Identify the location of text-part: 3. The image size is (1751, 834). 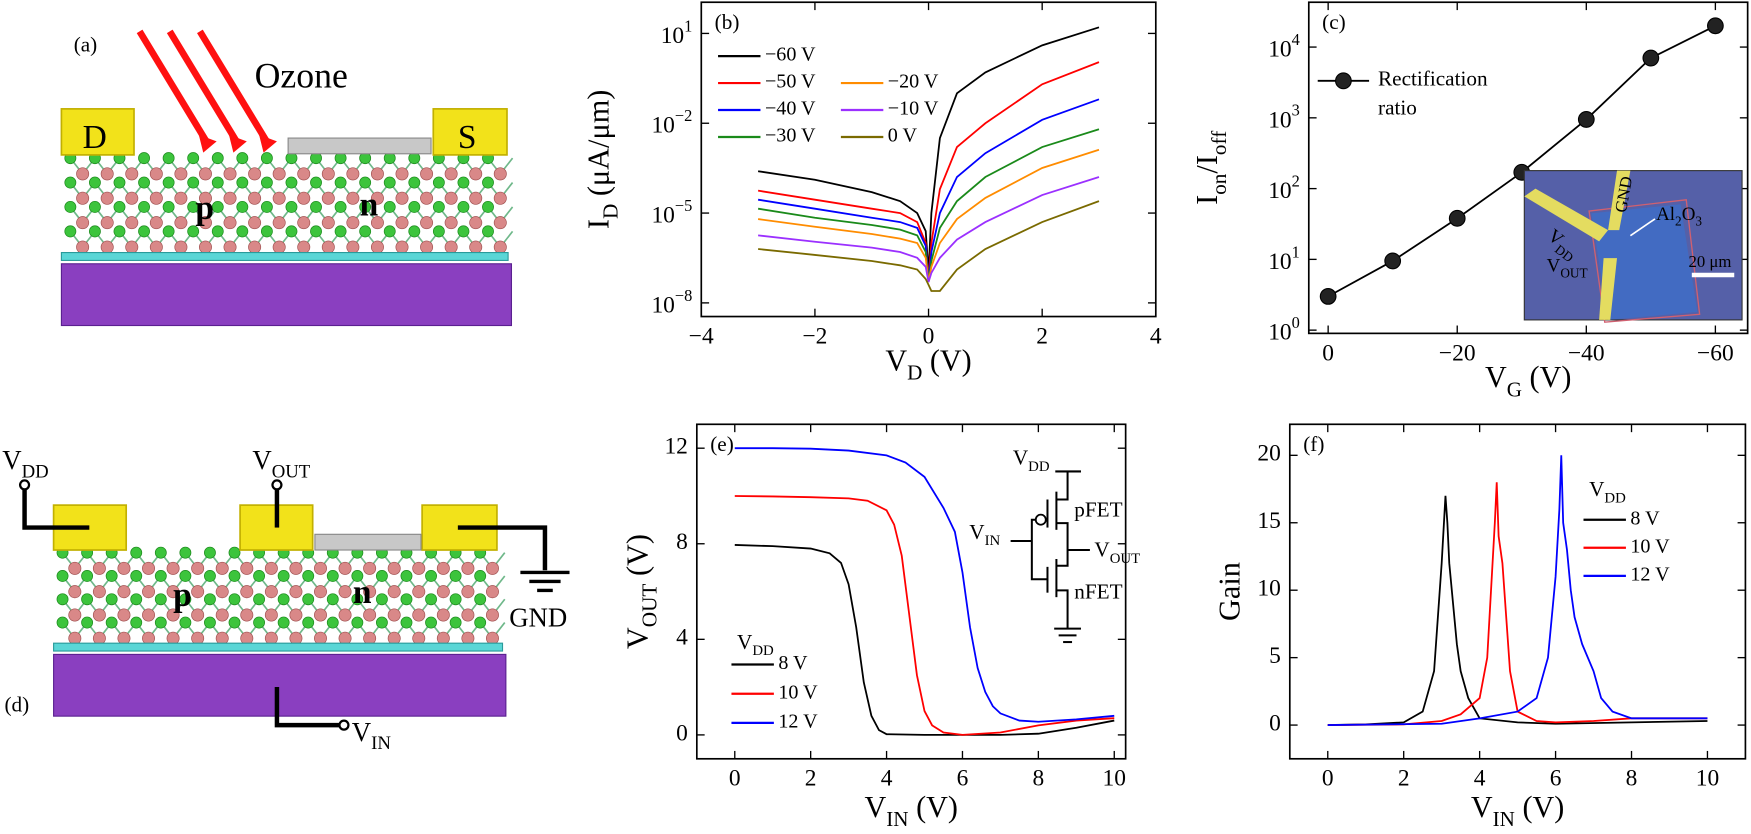
(1296, 109).